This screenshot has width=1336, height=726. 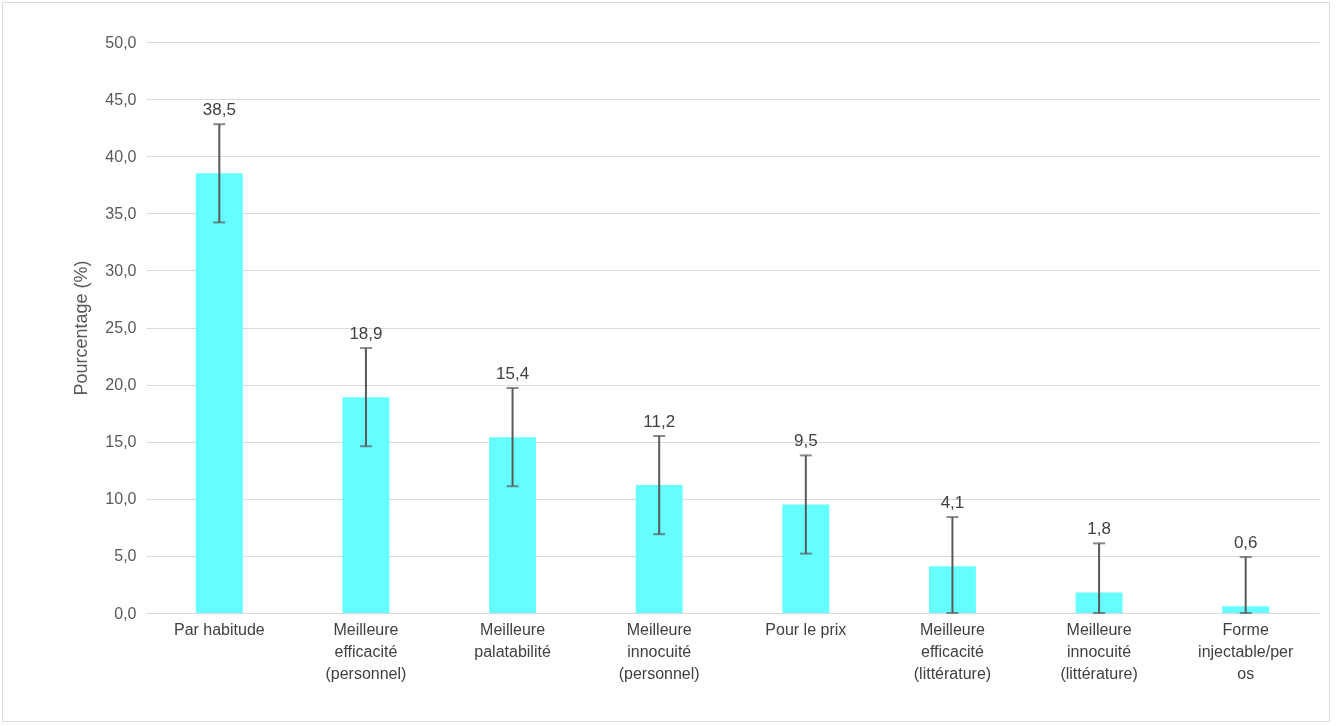 I want to click on y-tick-label: 40,0, so click(x=121, y=156).